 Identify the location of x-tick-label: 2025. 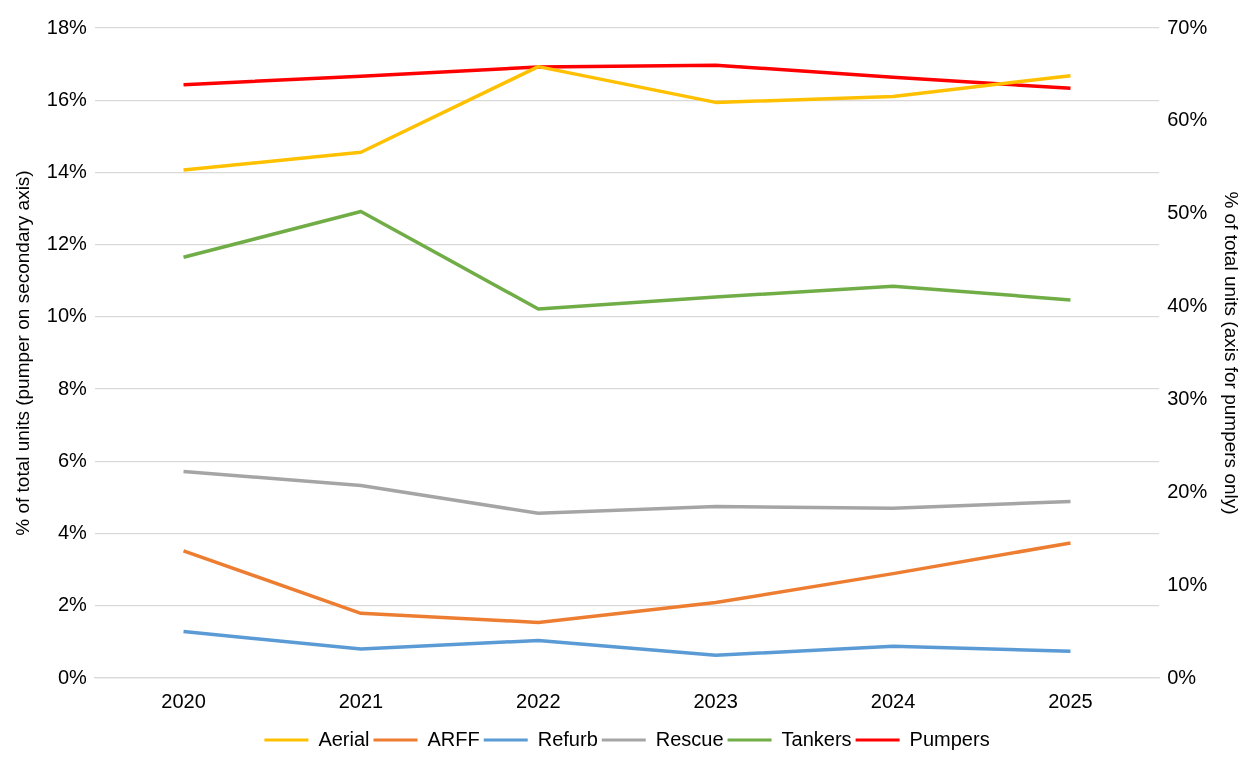
(1070, 700).